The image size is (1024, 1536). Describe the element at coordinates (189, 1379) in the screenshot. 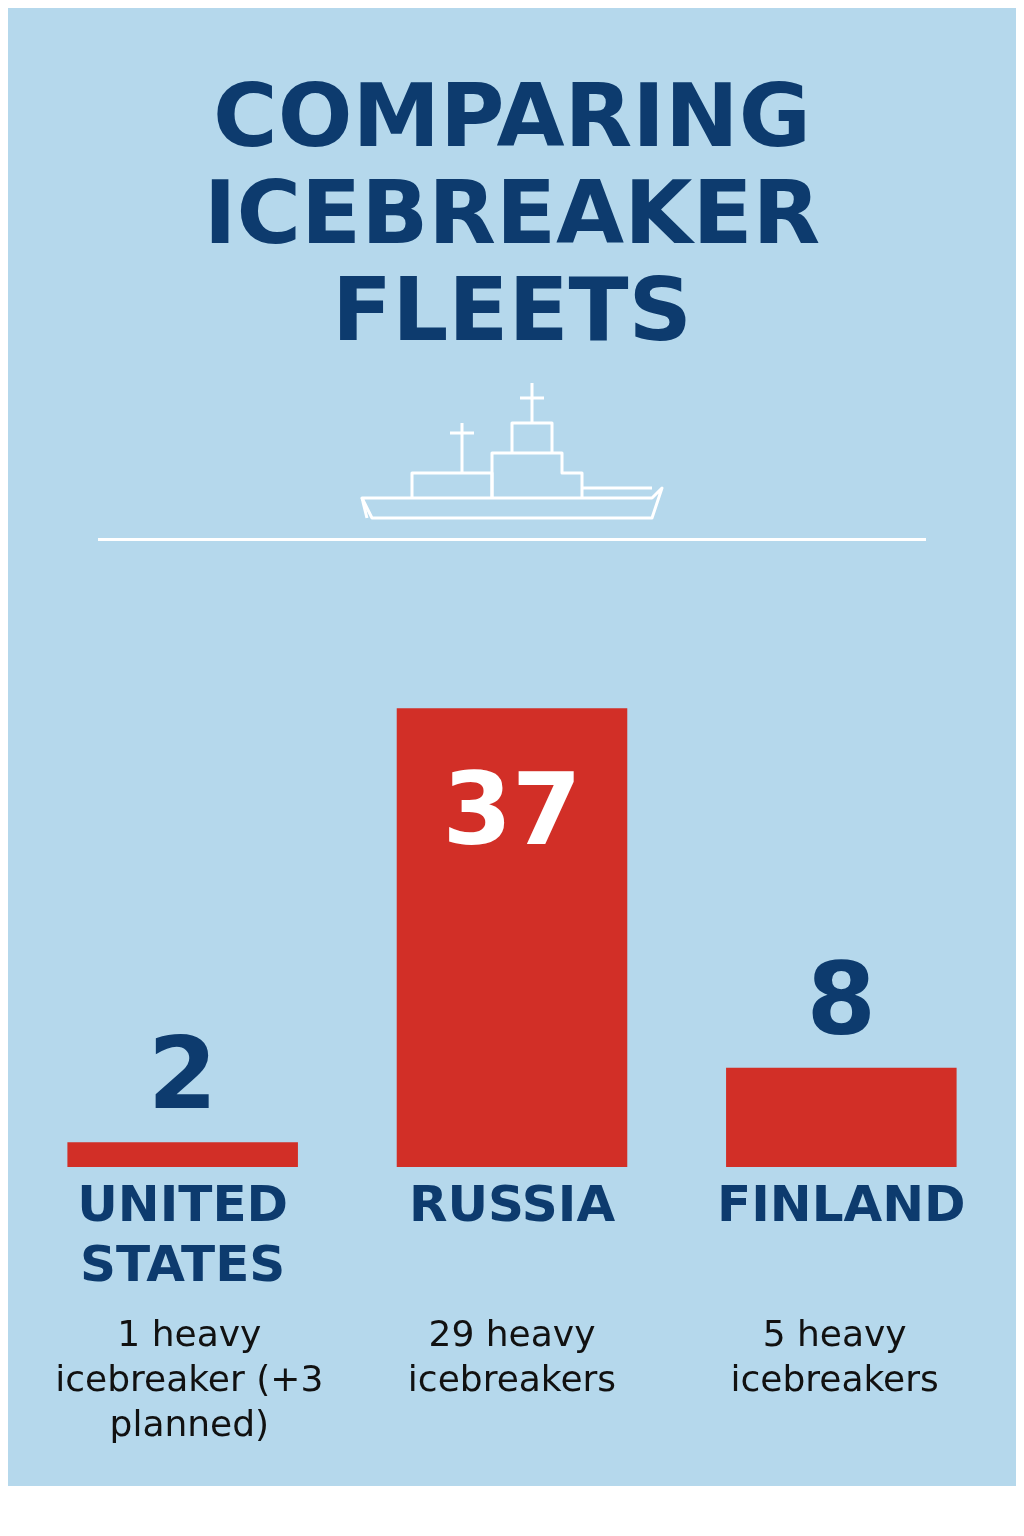

I see `text: 1 heavy icebreaker (+3 planned)` at that location.